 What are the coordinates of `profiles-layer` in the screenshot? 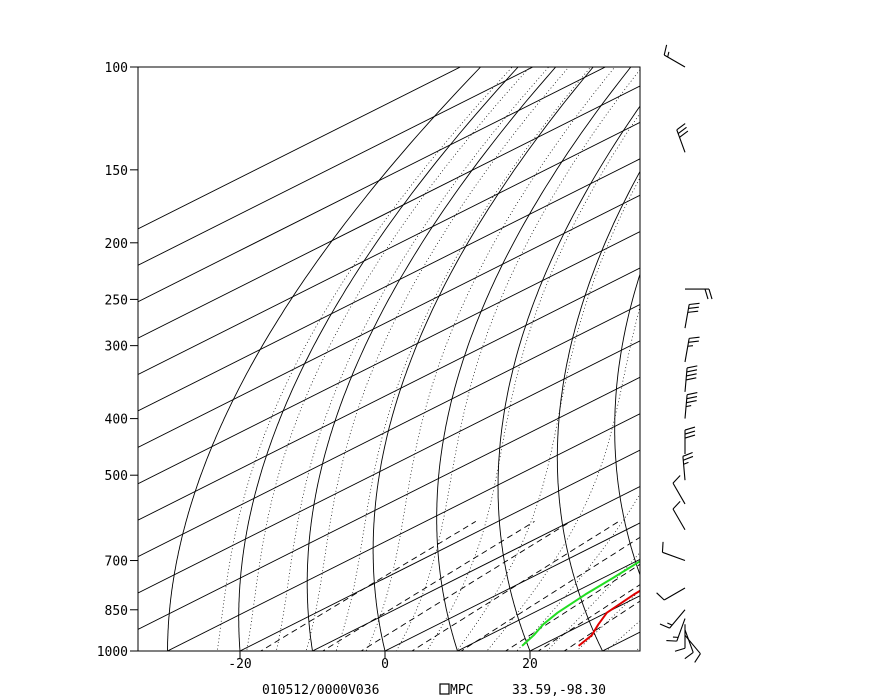 It's located at (580, 603).